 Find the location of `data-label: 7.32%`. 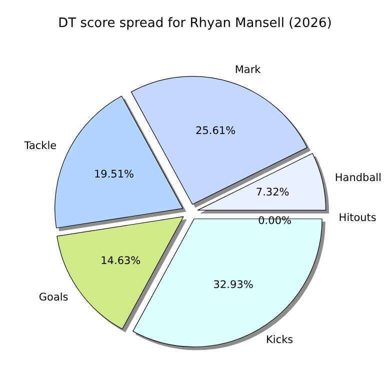

data-label: 7.32% is located at coordinates (273, 192).